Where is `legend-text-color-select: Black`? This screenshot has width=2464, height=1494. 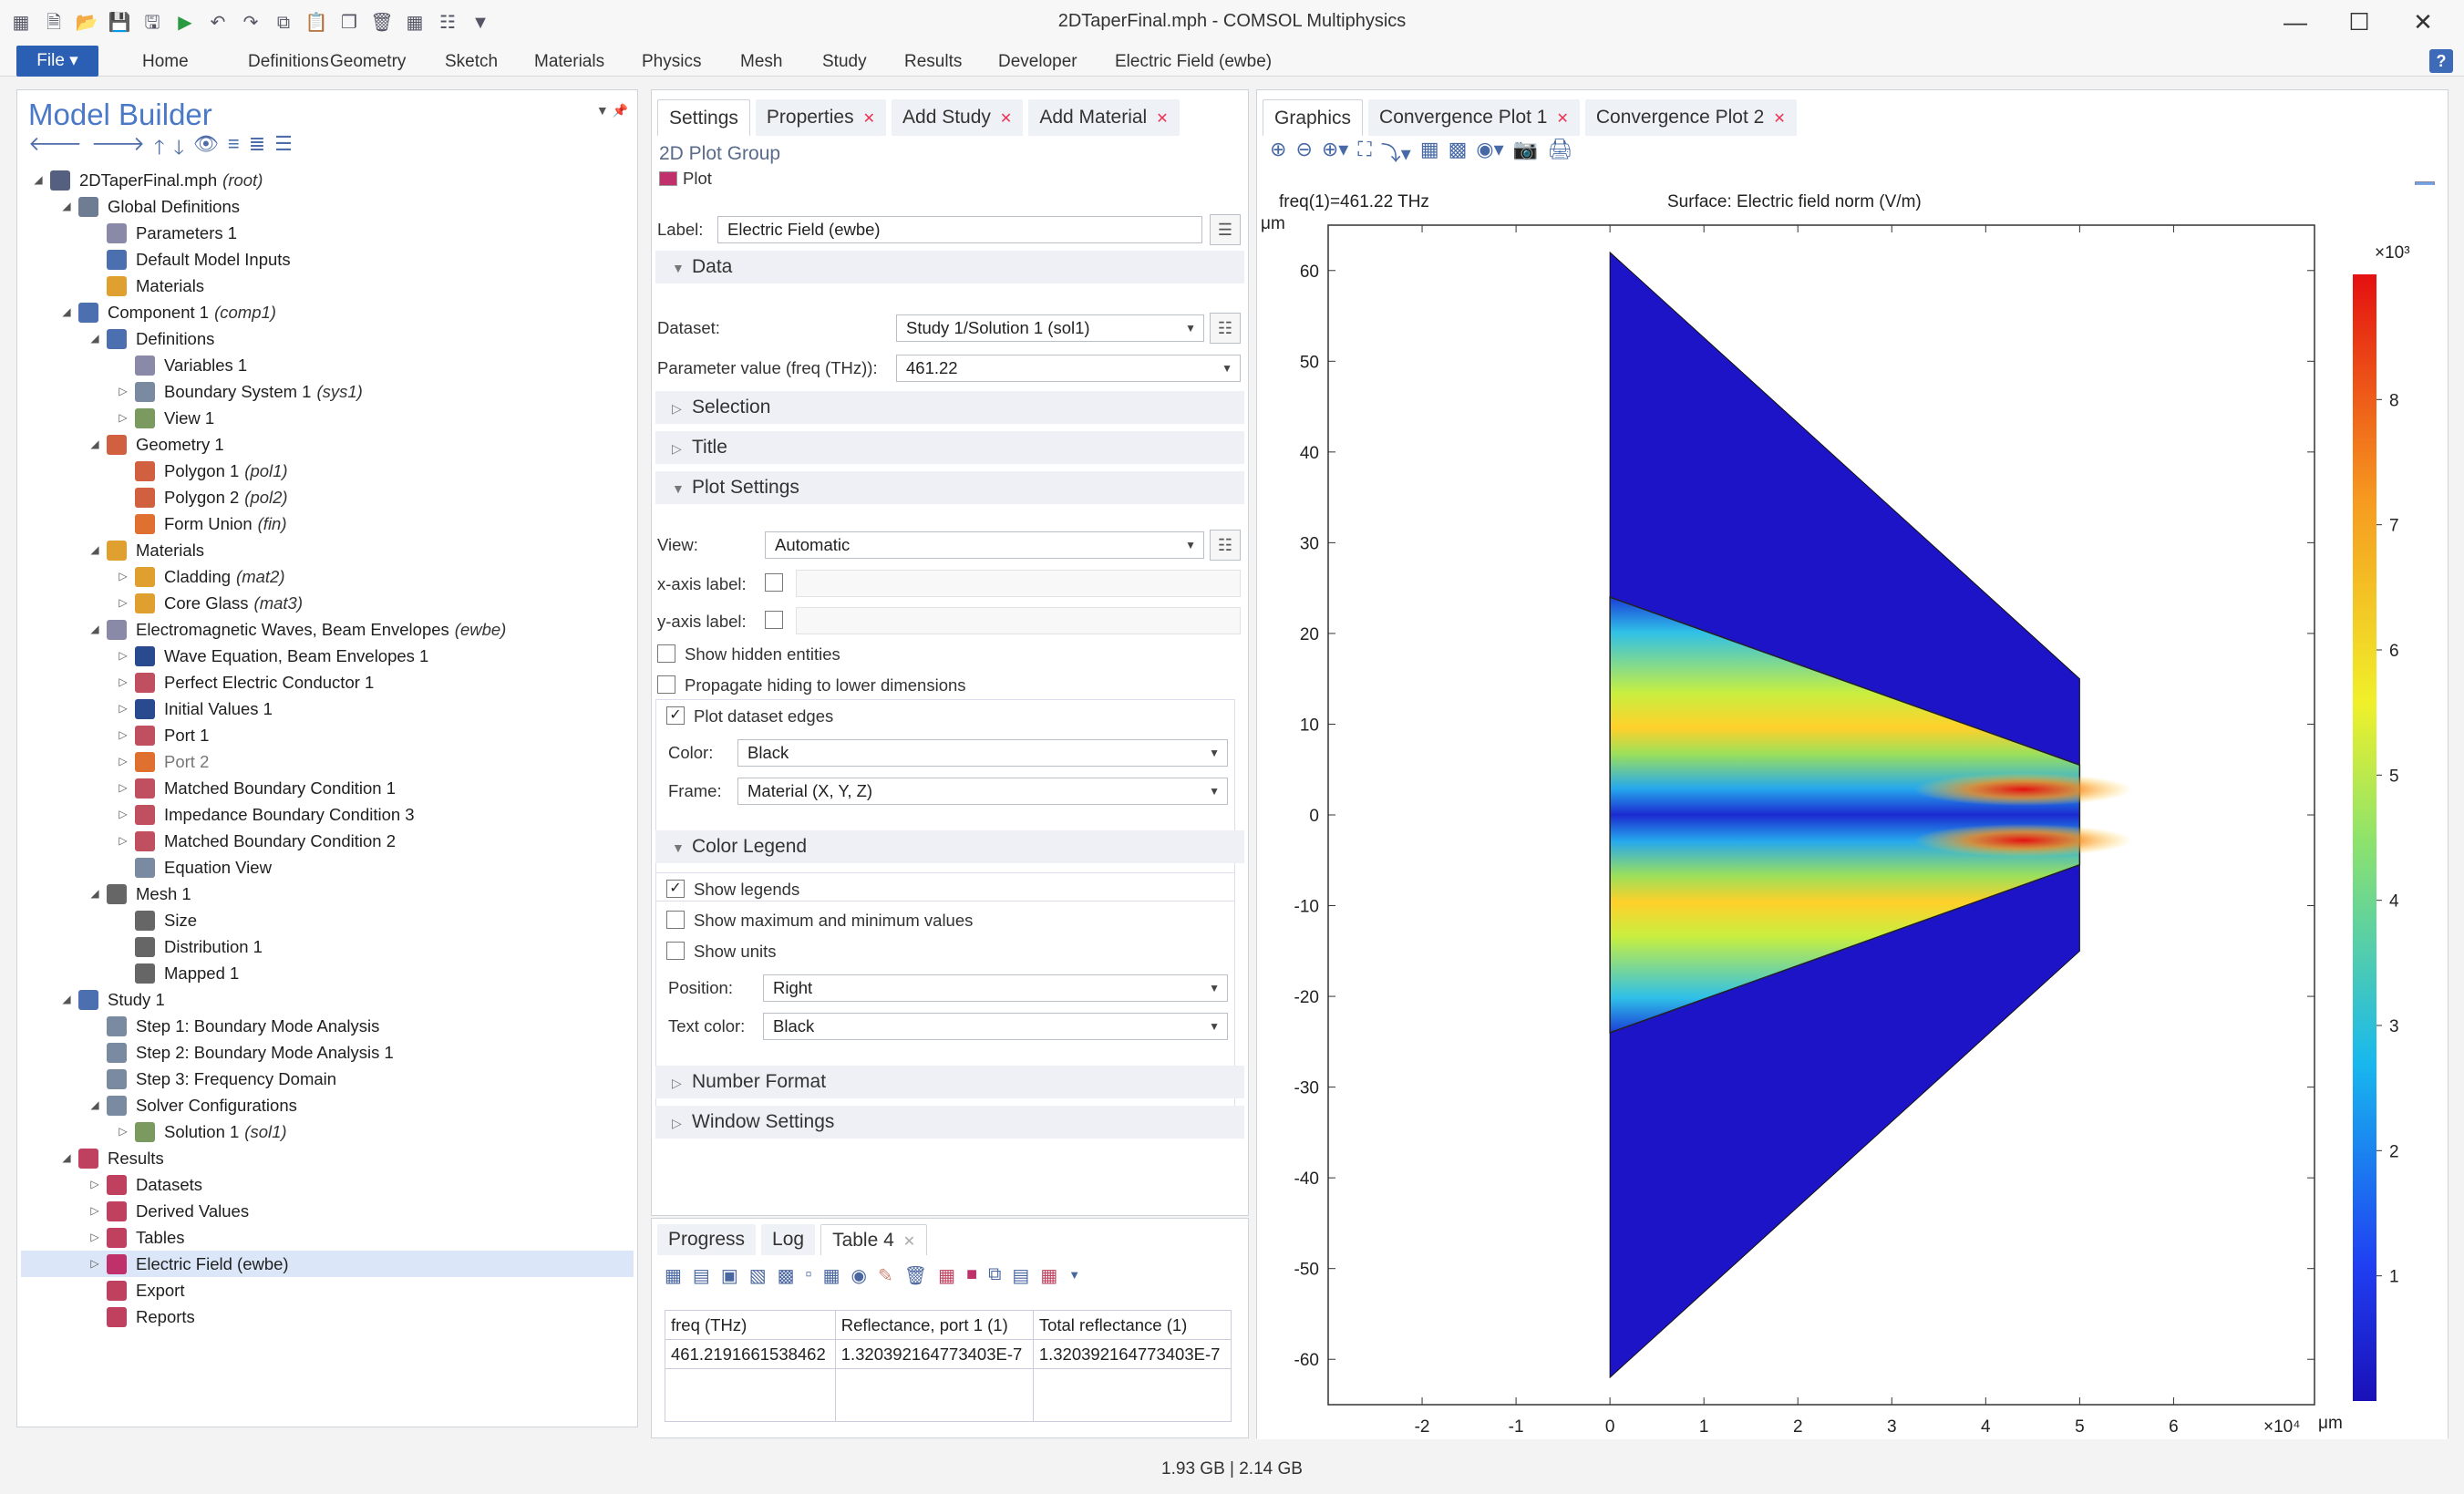 legend-text-color-select: Black is located at coordinates (996, 1026).